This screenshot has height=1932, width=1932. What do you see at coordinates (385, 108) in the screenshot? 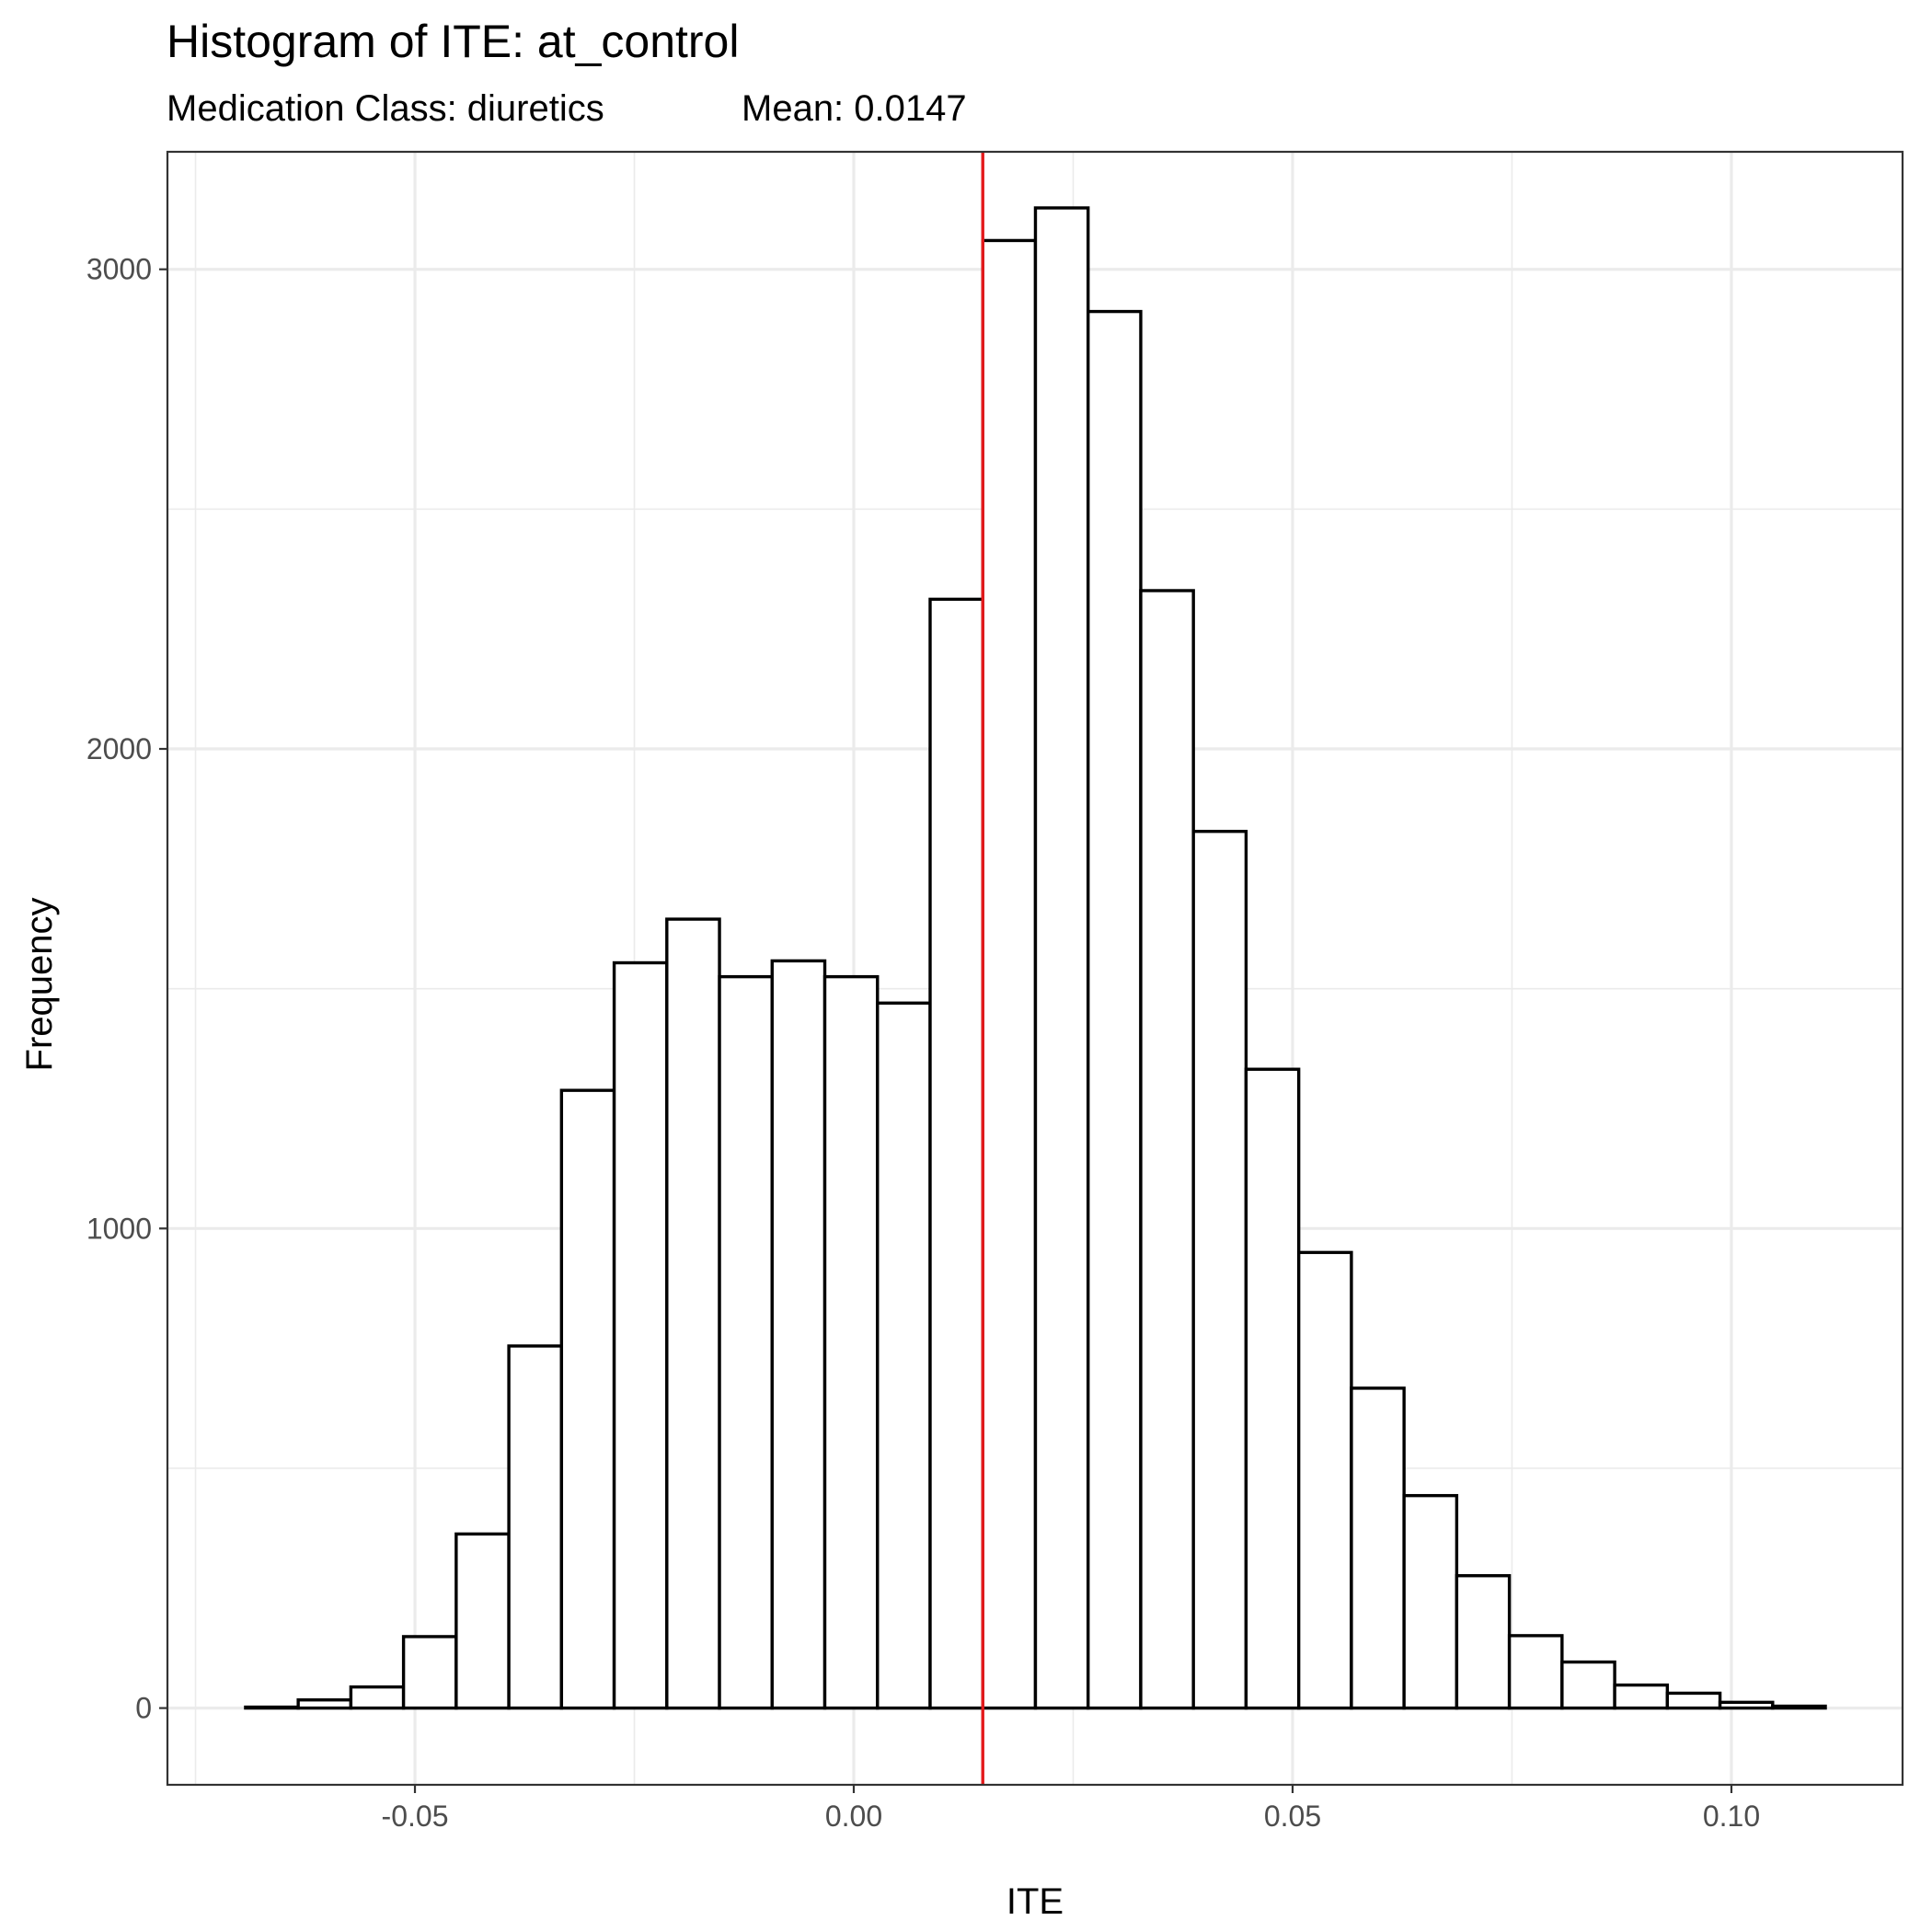
I see `chart-subtitle-class: Medication Class: diuretics` at bounding box center [385, 108].